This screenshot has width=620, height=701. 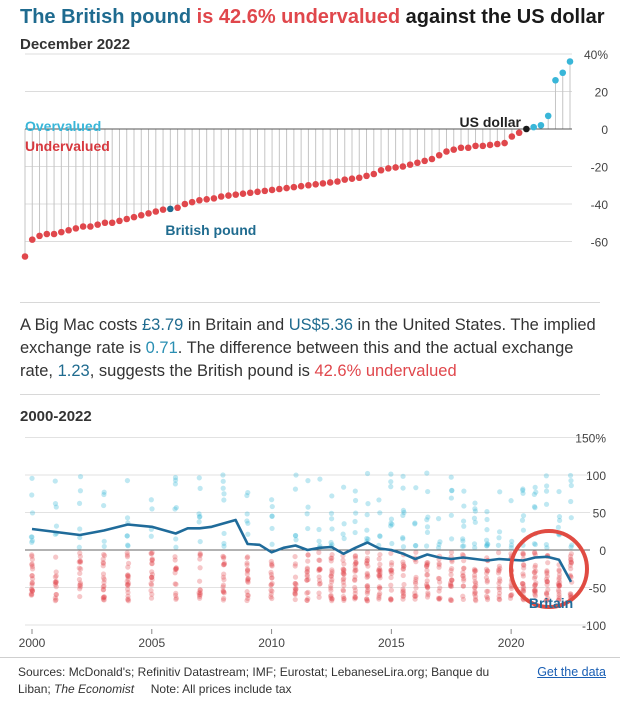 What do you see at coordinates (106, 17) in the screenshot?
I see `title-part-1: The British pound` at bounding box center [106, 17].